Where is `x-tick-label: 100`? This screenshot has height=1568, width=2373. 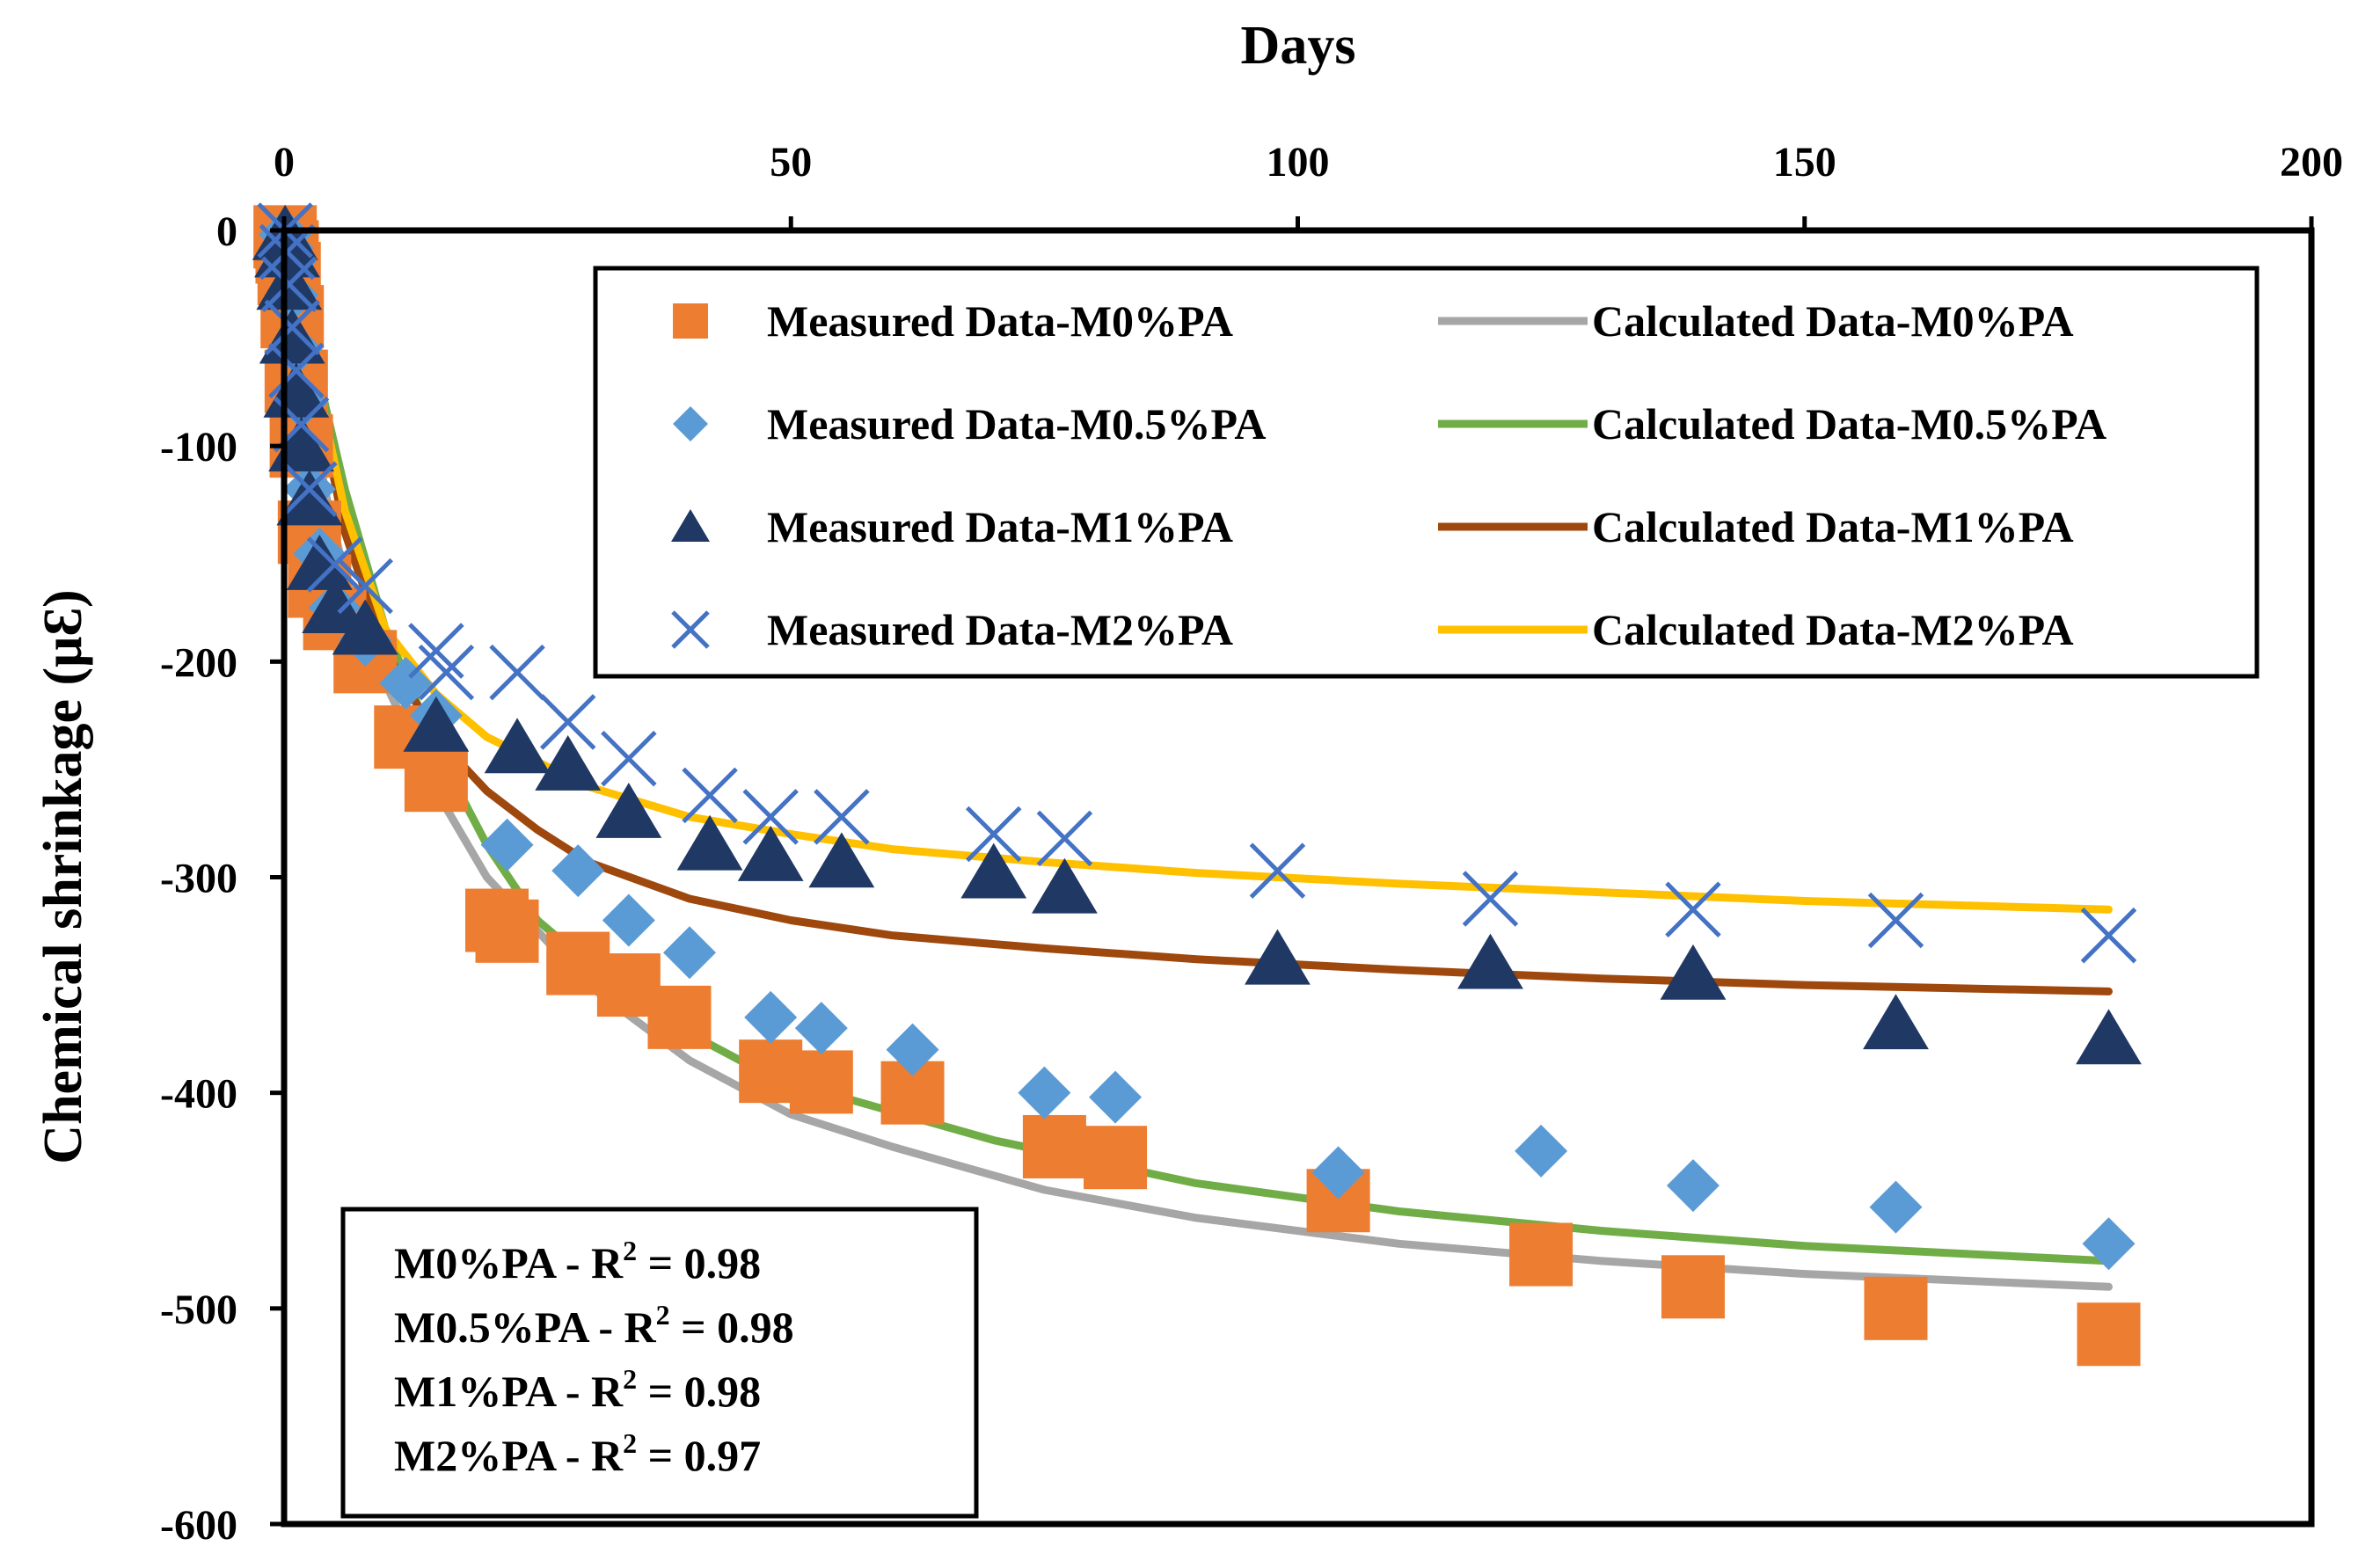 x-tick-label: 100 is located at coordinates (1298, 162).